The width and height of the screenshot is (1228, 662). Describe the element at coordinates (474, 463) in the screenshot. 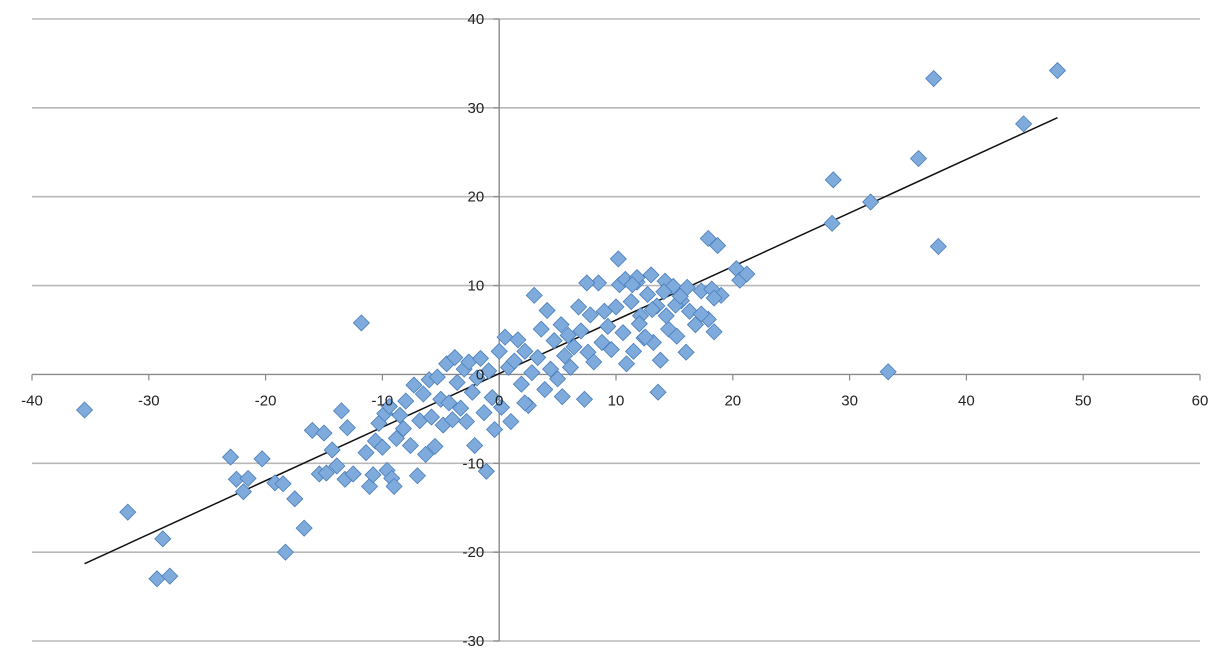

I see `y-tick-label: -10` at that location.